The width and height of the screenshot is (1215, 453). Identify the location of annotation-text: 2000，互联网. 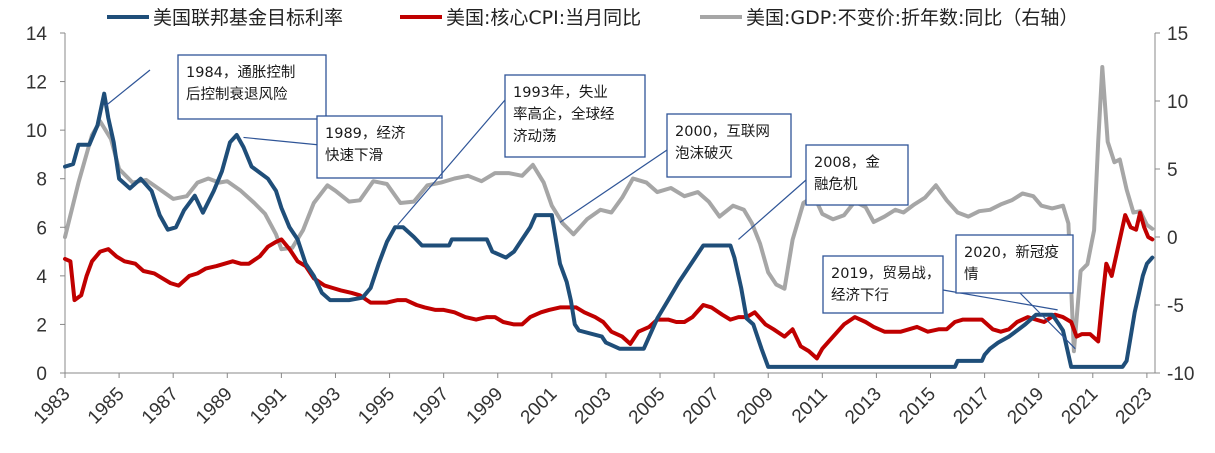
(722, 131).